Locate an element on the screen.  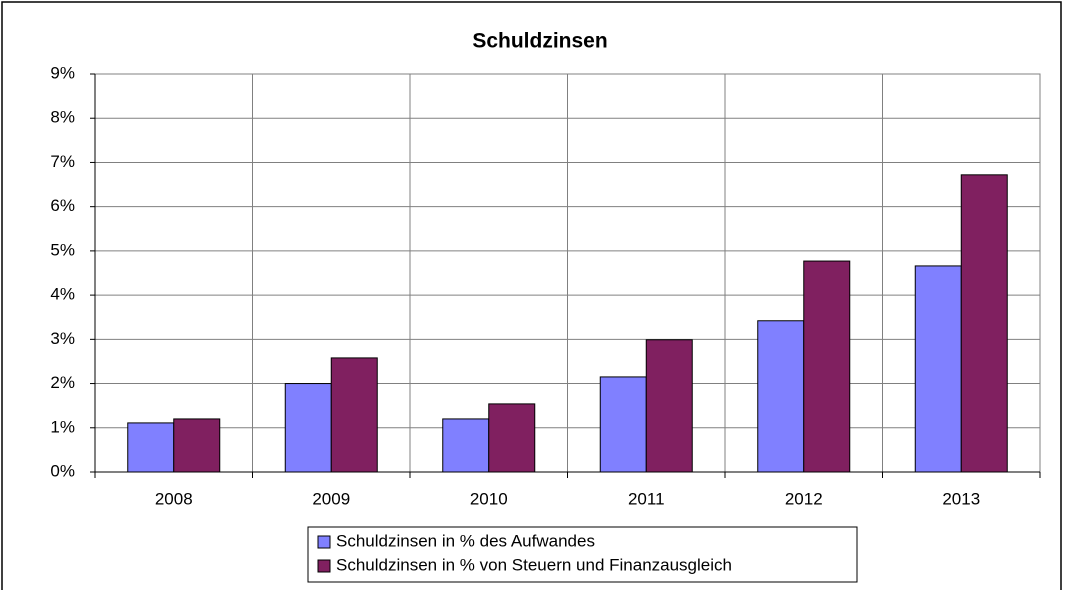
y-tick-label: 6% is located at coordinates (62, 205).